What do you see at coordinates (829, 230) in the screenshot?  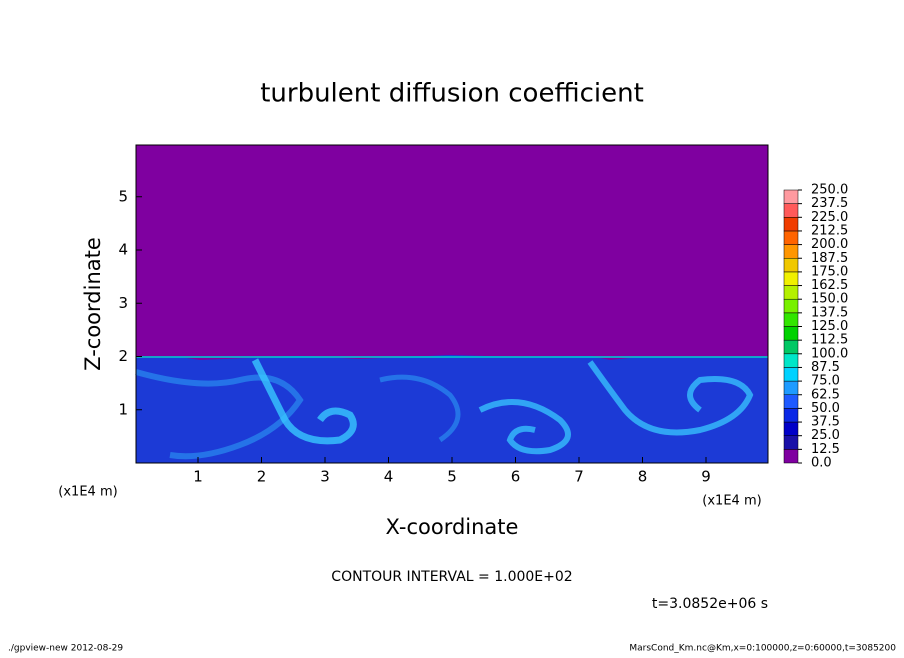 I see `colorbar-label: 212.5` at bounding box center [829, 230].